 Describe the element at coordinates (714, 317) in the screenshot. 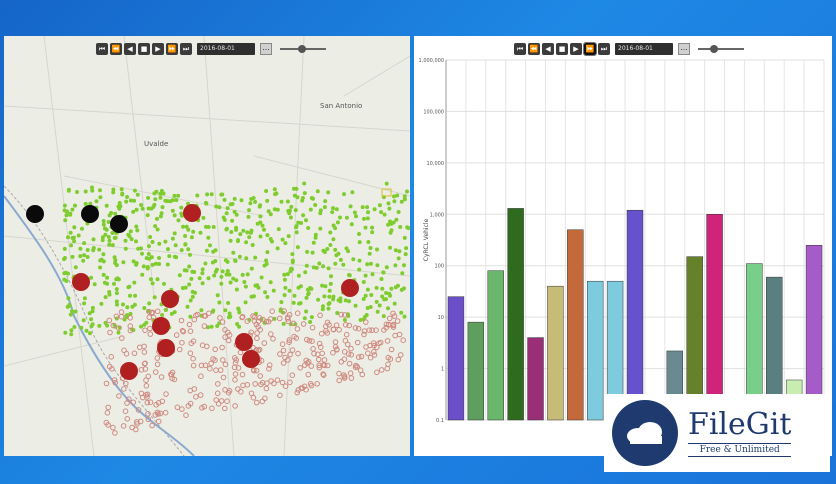

I see `bar` at that location.